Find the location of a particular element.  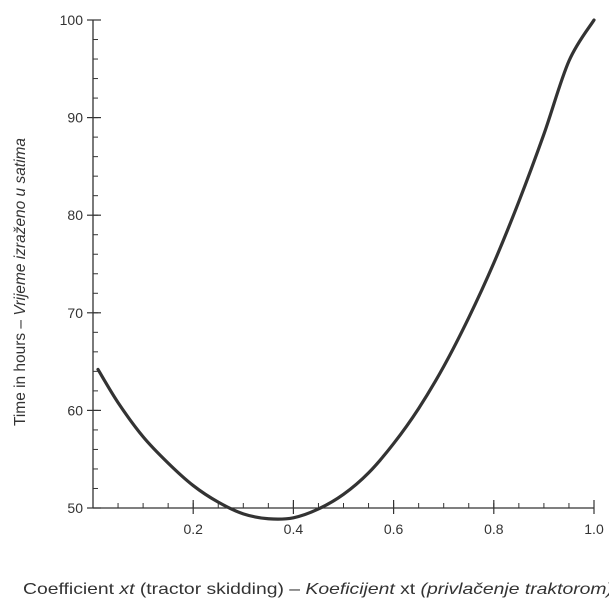

x-tick-label: 1.0 is located at coordinates (594, 529).